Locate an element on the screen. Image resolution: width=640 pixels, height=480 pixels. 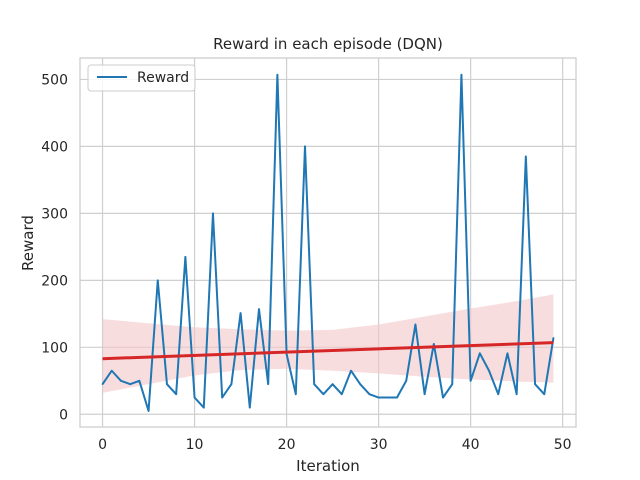
trend-layer is located at coordinates (328, 351).